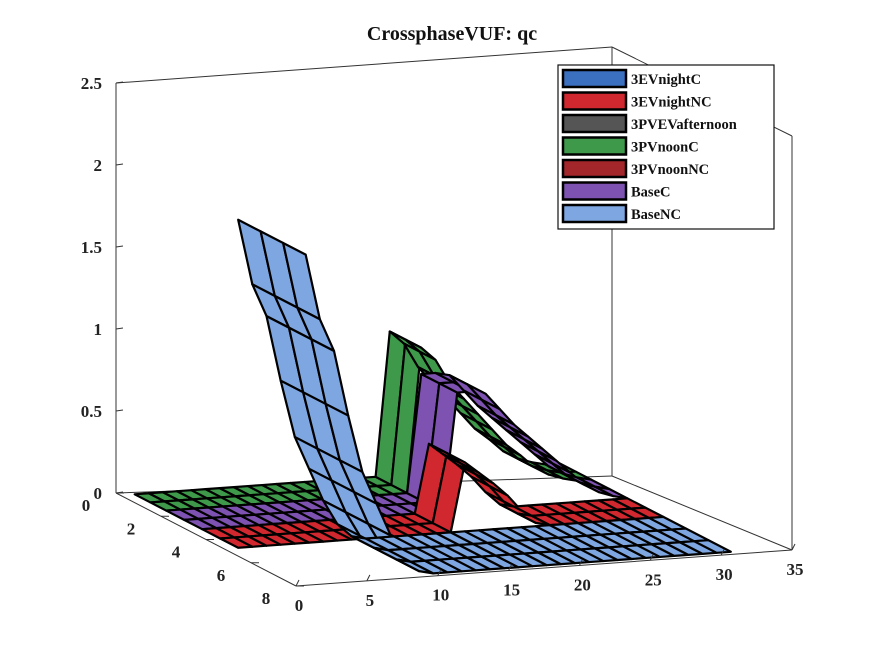 The height and width of the screenshot is (656, 875). Describe the element at coordinates (299, 605) in the screenshot. I see `x-tick-label: 0` at that location.